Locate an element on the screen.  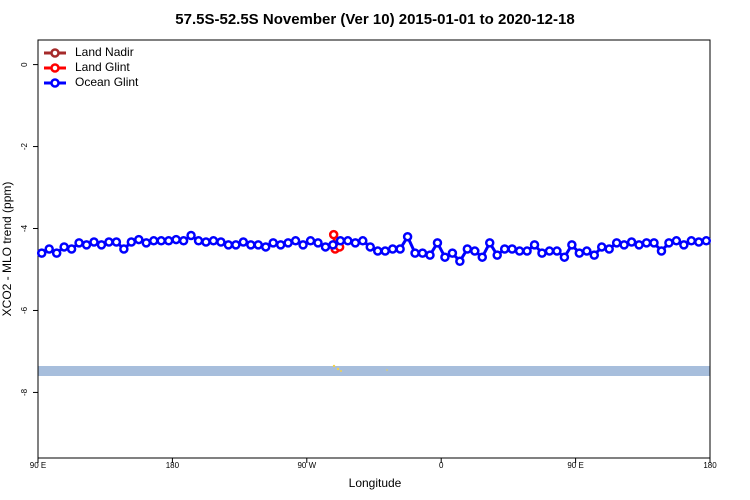
y-tick-label: -2 is located at coordinates (24, 146).